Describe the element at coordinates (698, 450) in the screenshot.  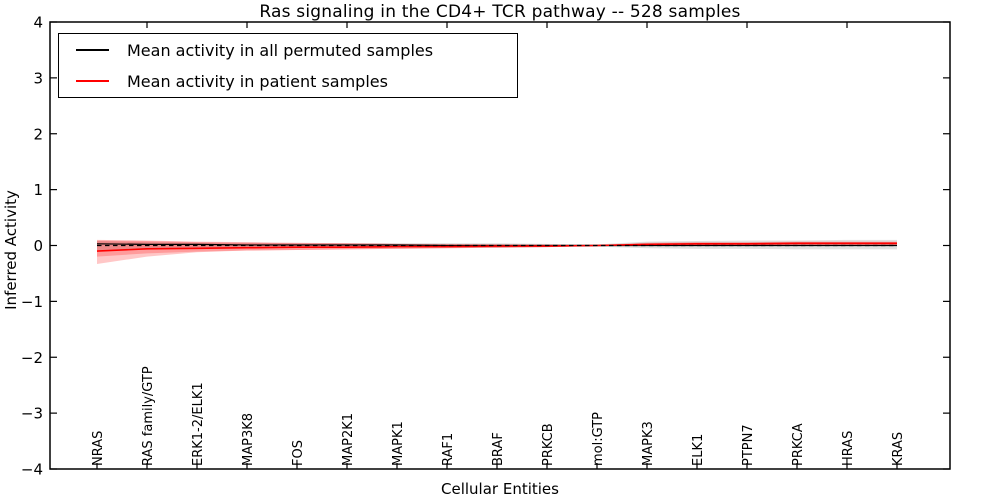
I see `x-category-label: ELK1` at that location.